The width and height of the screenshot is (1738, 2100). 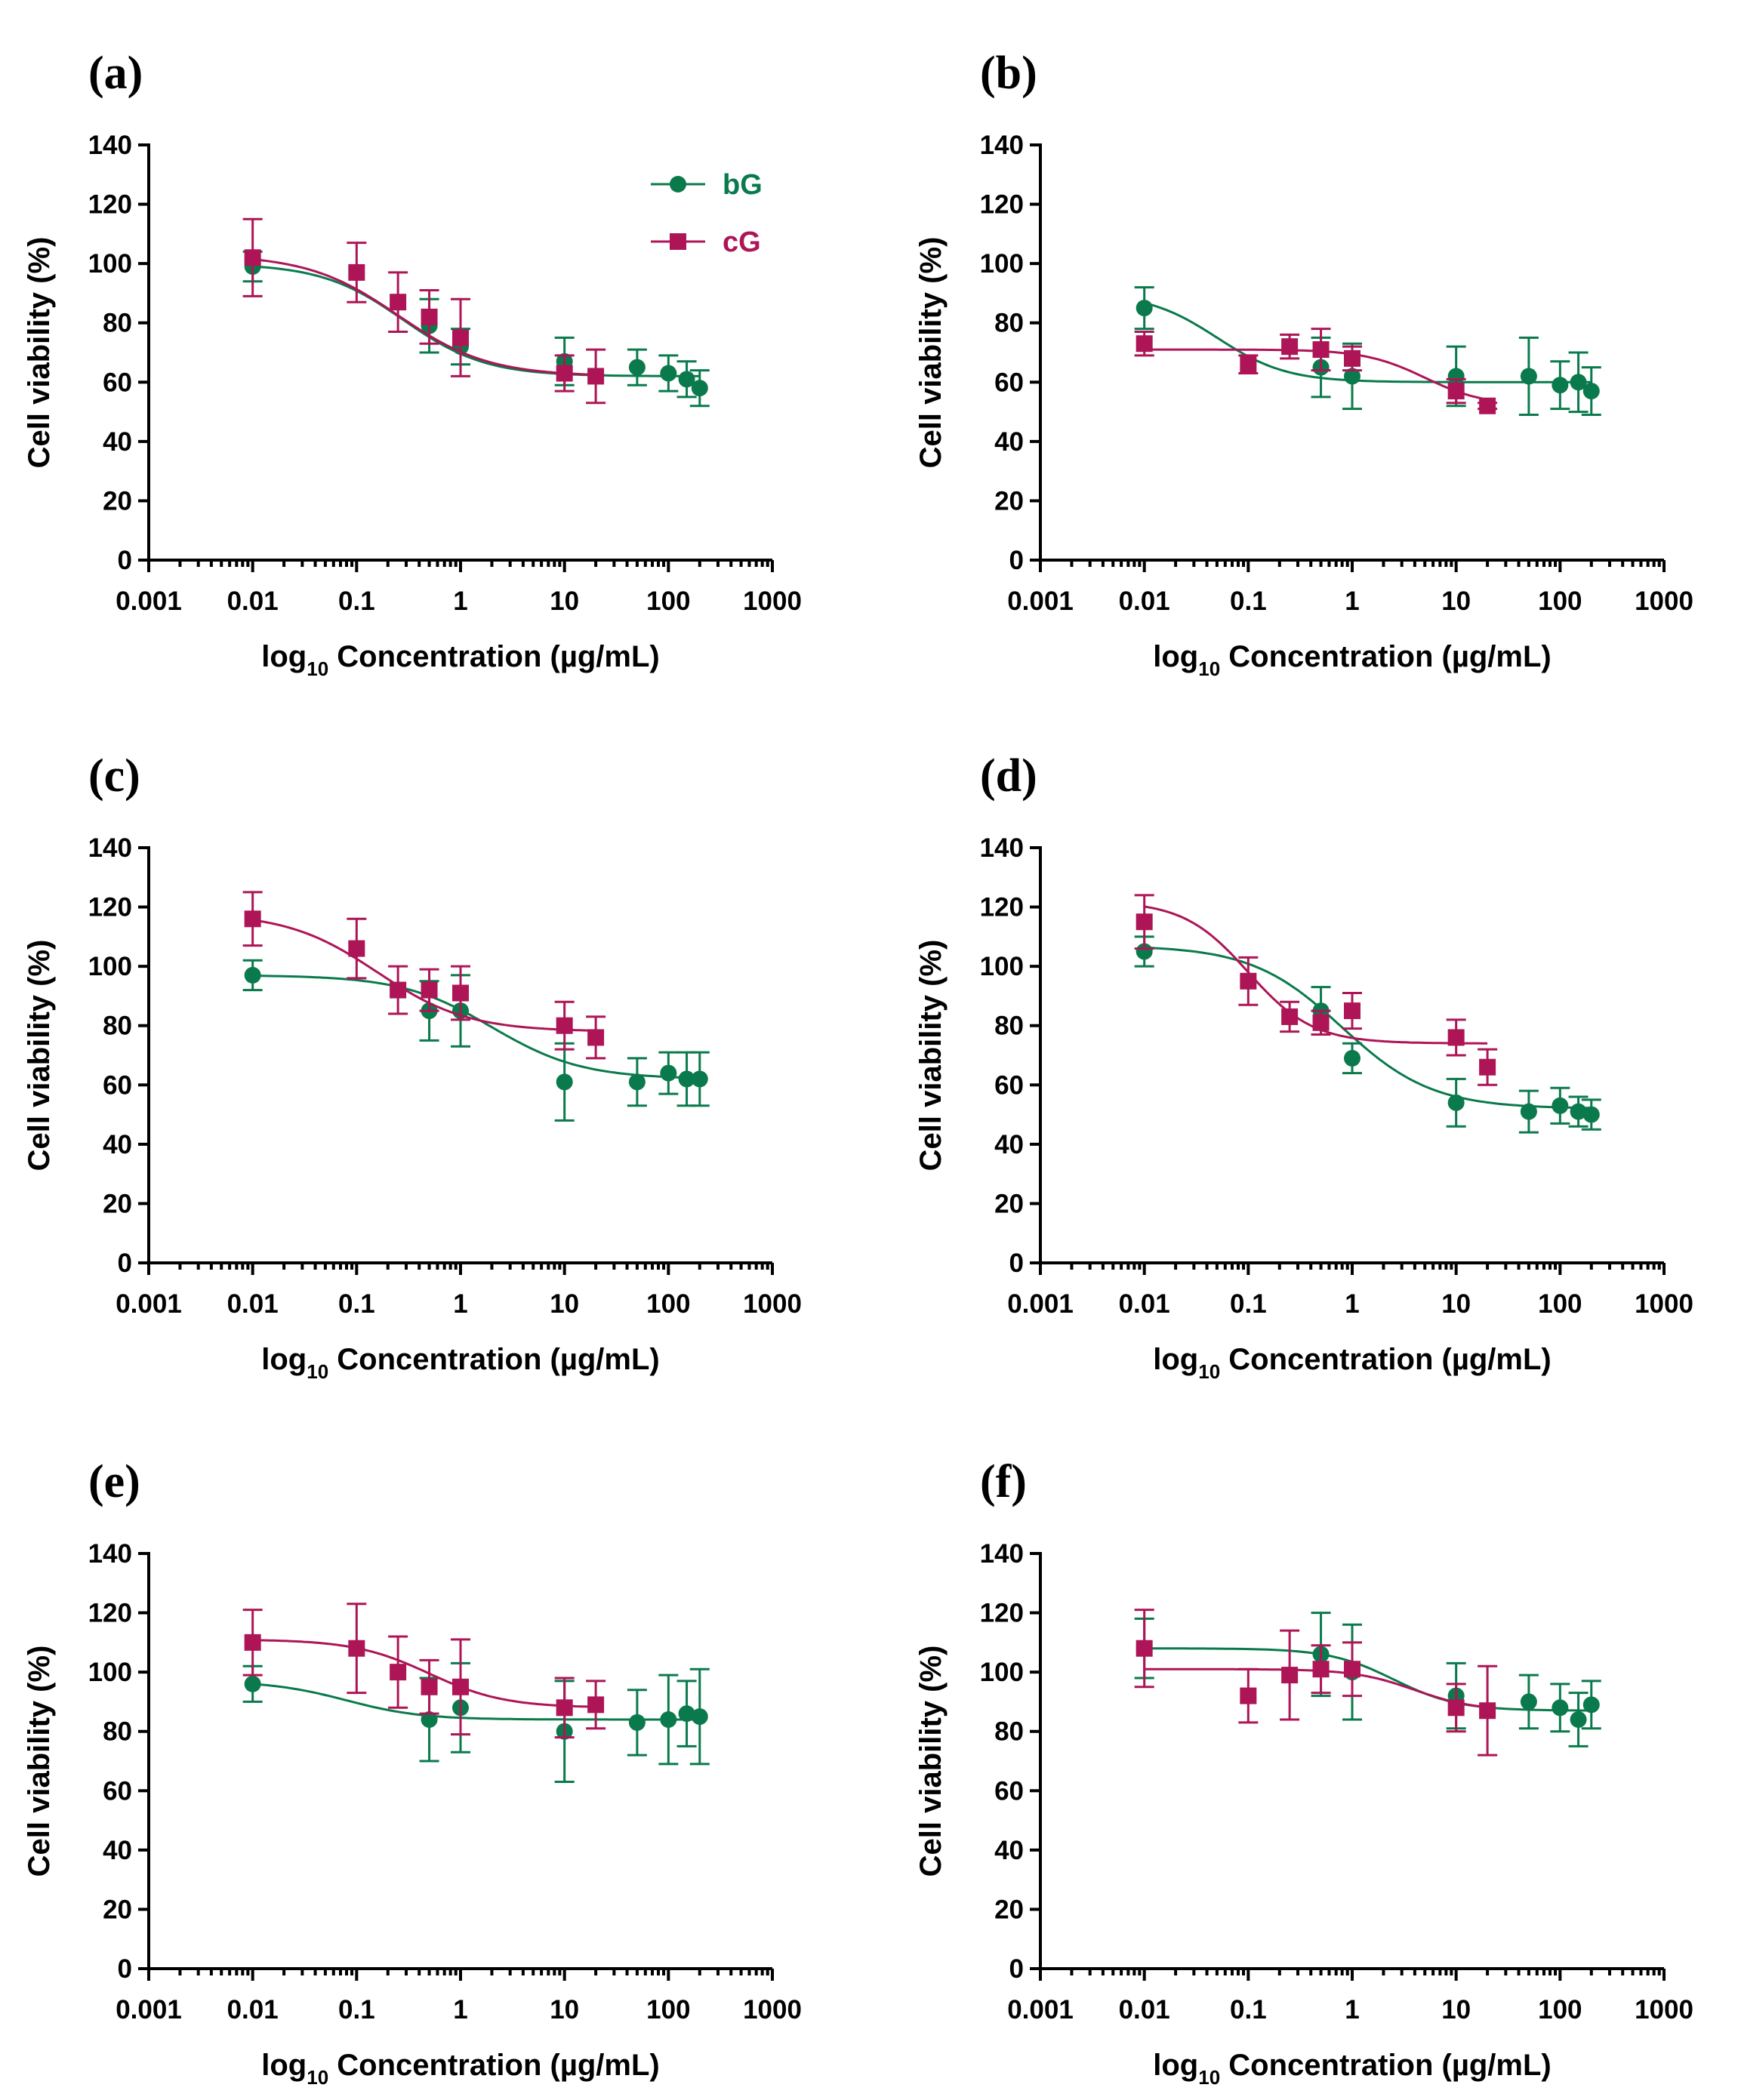 What do you see at coordinates (1002, 1614) in the screenshot?
I see `y-tick-label: 120` at bounding box center [1002, 1614].